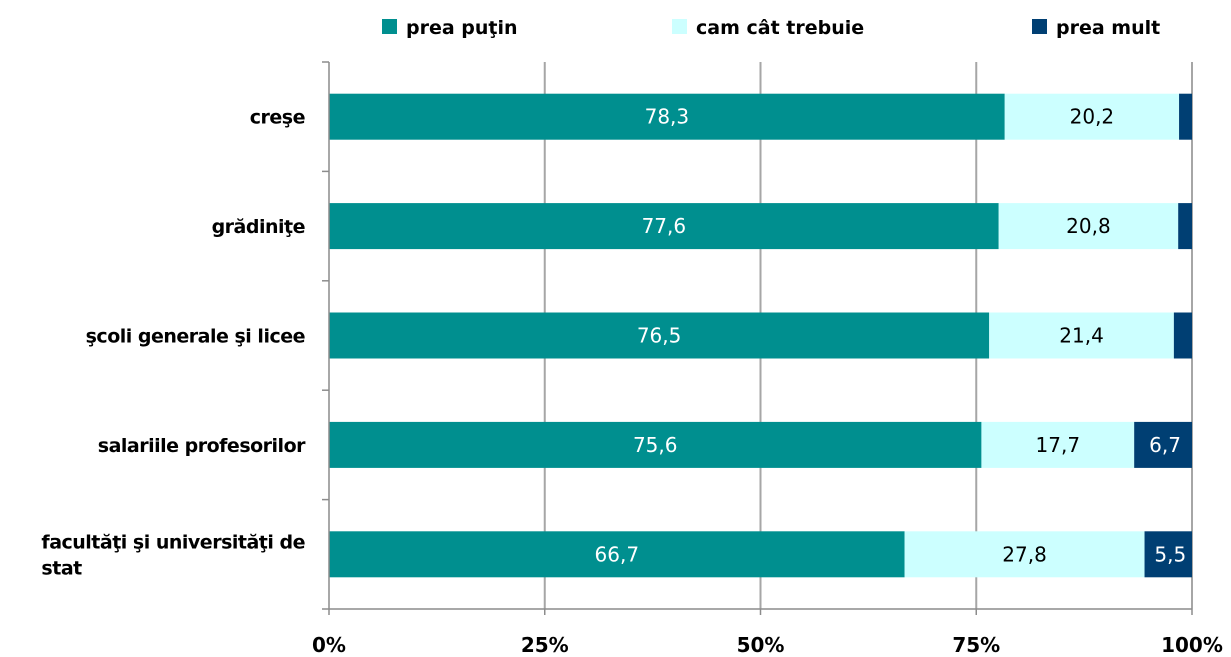  I want to click on data-label: 75,6, so click(655, 445).